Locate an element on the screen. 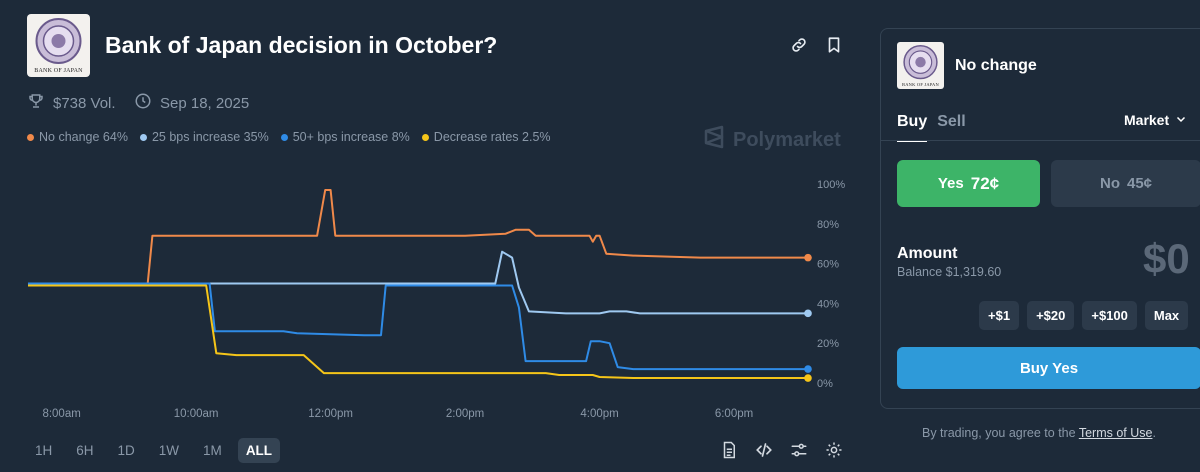 Image resolution: width=1200 pixels, height=472 pixels. x-tick-label: 4:00pm is located at coordinates (599, 414).